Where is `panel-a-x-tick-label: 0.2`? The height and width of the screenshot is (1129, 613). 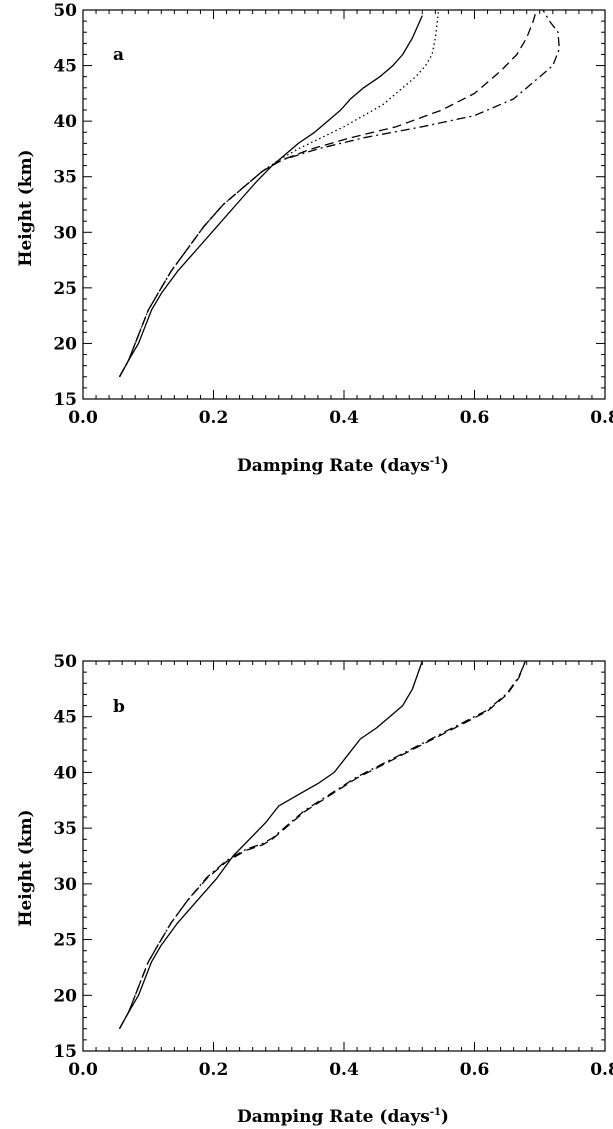
panel-a-x-tick-label: 0.2 is located at coordinates (214, 418).